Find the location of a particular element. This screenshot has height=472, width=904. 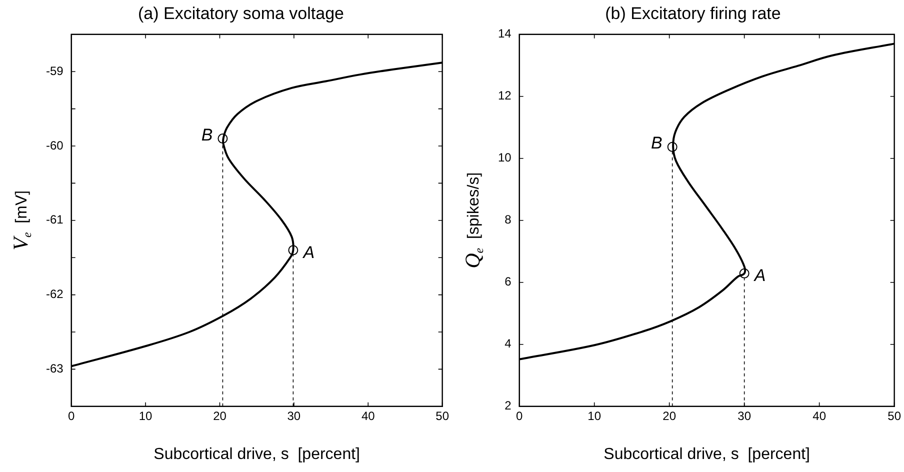

chart-title: (a) Excitatory soma voltage is located at coordinates (241, 13).